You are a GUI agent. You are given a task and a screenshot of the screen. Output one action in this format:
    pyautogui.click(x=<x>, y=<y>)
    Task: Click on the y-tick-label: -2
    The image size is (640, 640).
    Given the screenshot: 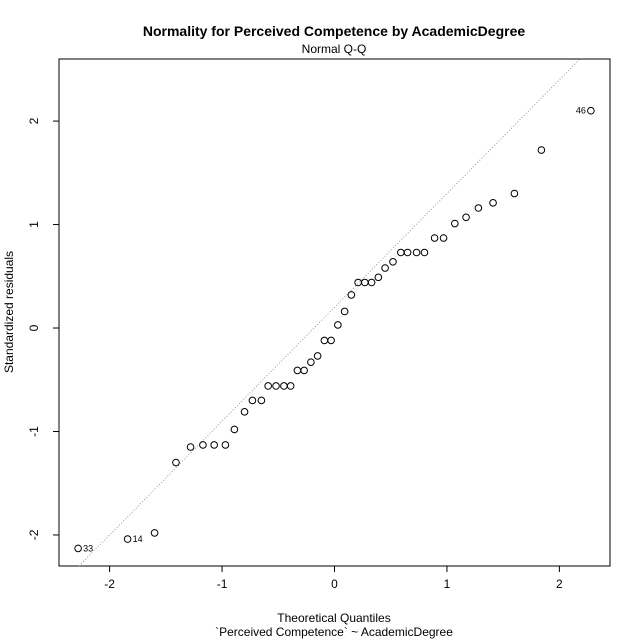 What is the action you would take?
    pyautogui.click(x=34, y=534)
    